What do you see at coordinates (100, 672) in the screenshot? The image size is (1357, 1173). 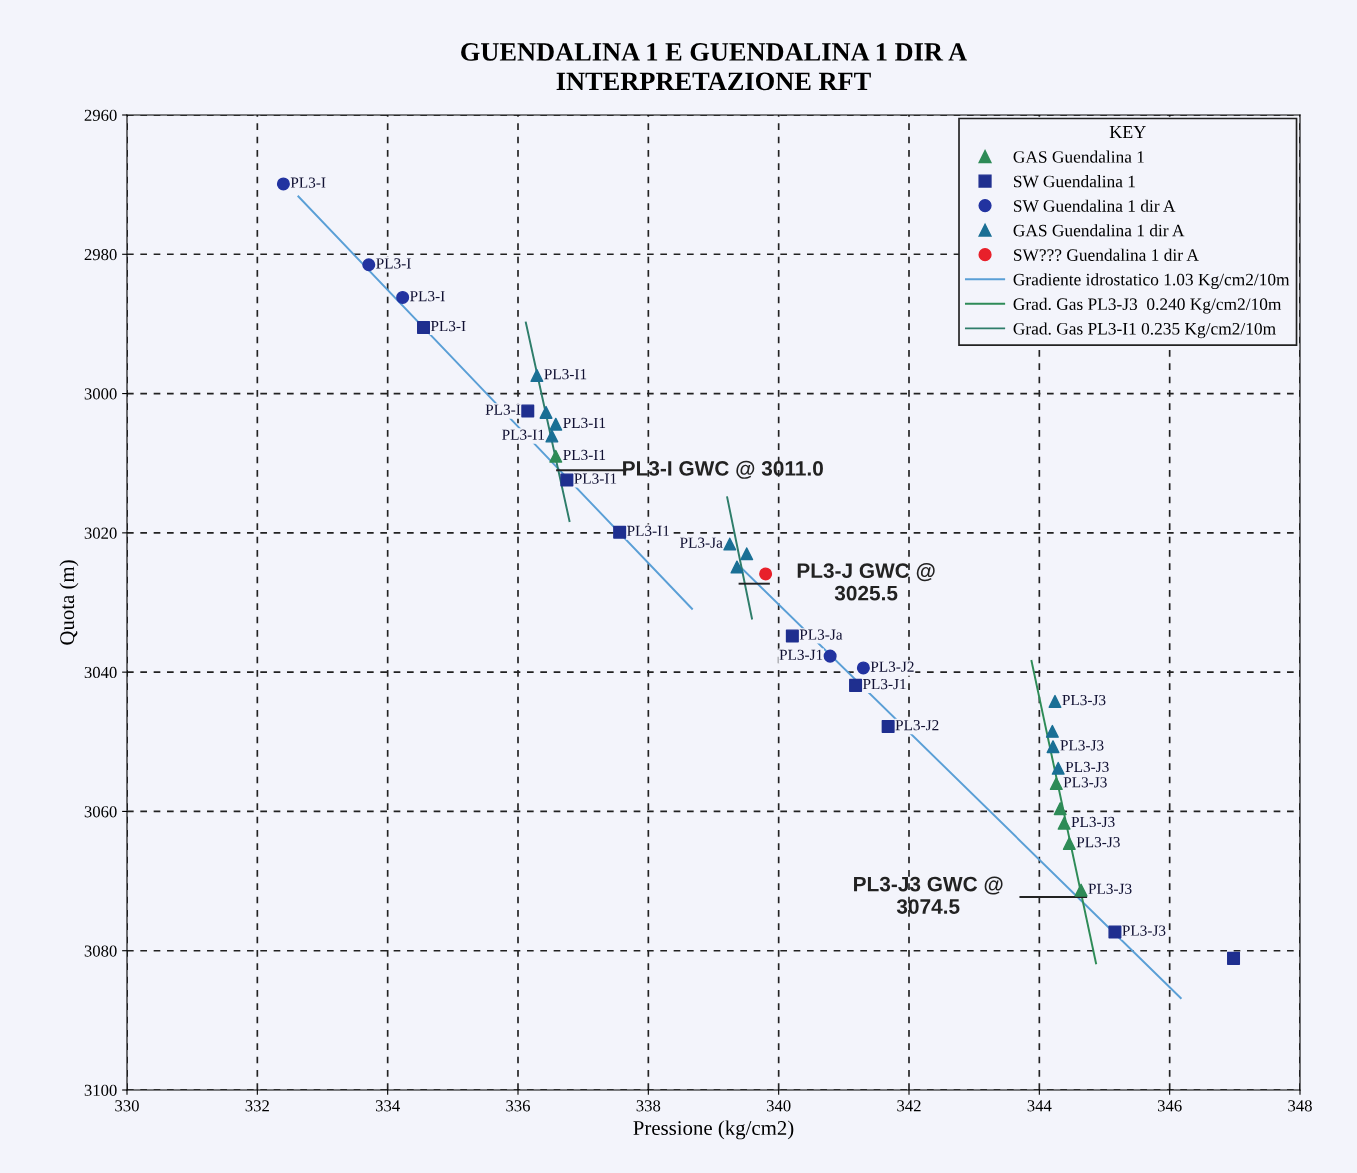 I see `y-tick-label: 3040` at bounding box center [100, 672].